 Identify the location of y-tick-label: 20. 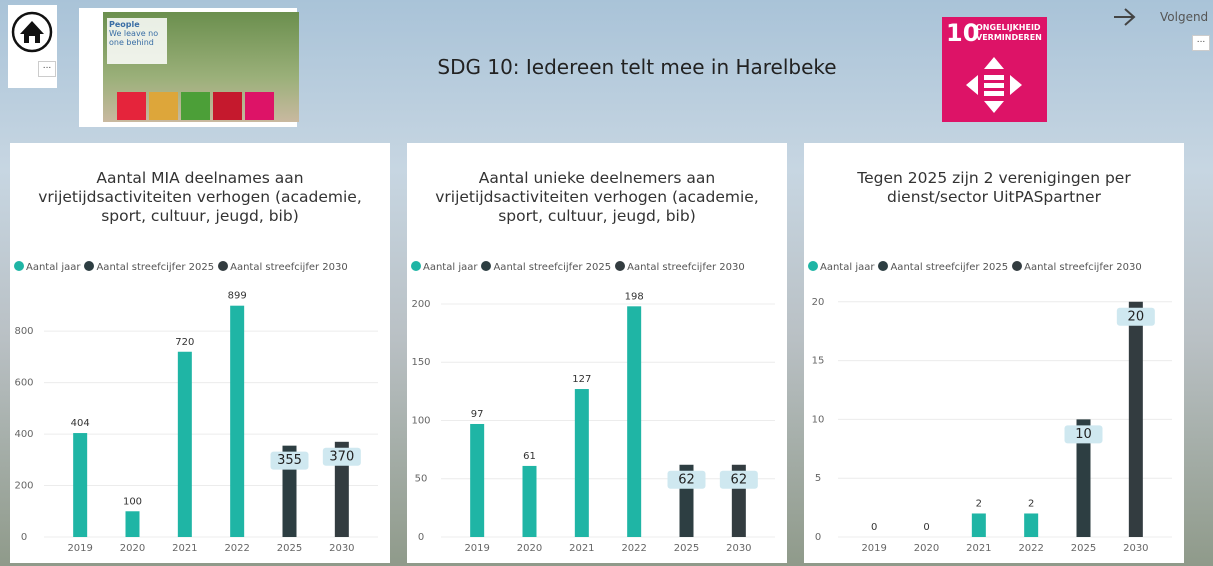
(818, 302).